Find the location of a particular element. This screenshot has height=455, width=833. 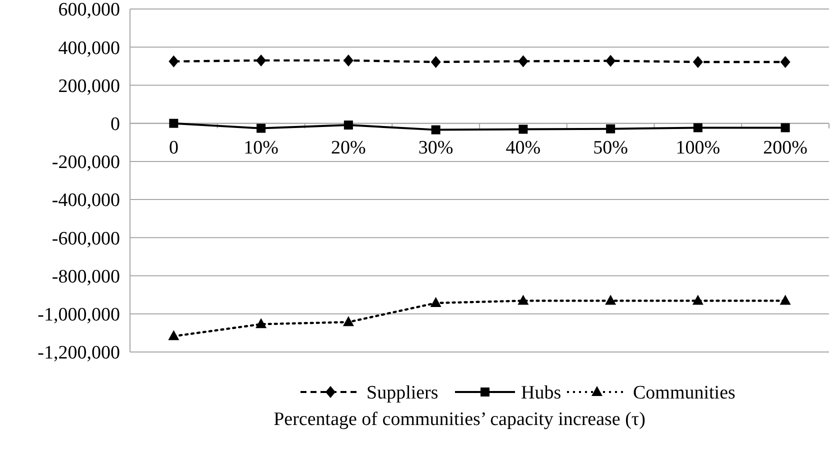

y-tick-label: 0 is located at coordinates (115, 124).